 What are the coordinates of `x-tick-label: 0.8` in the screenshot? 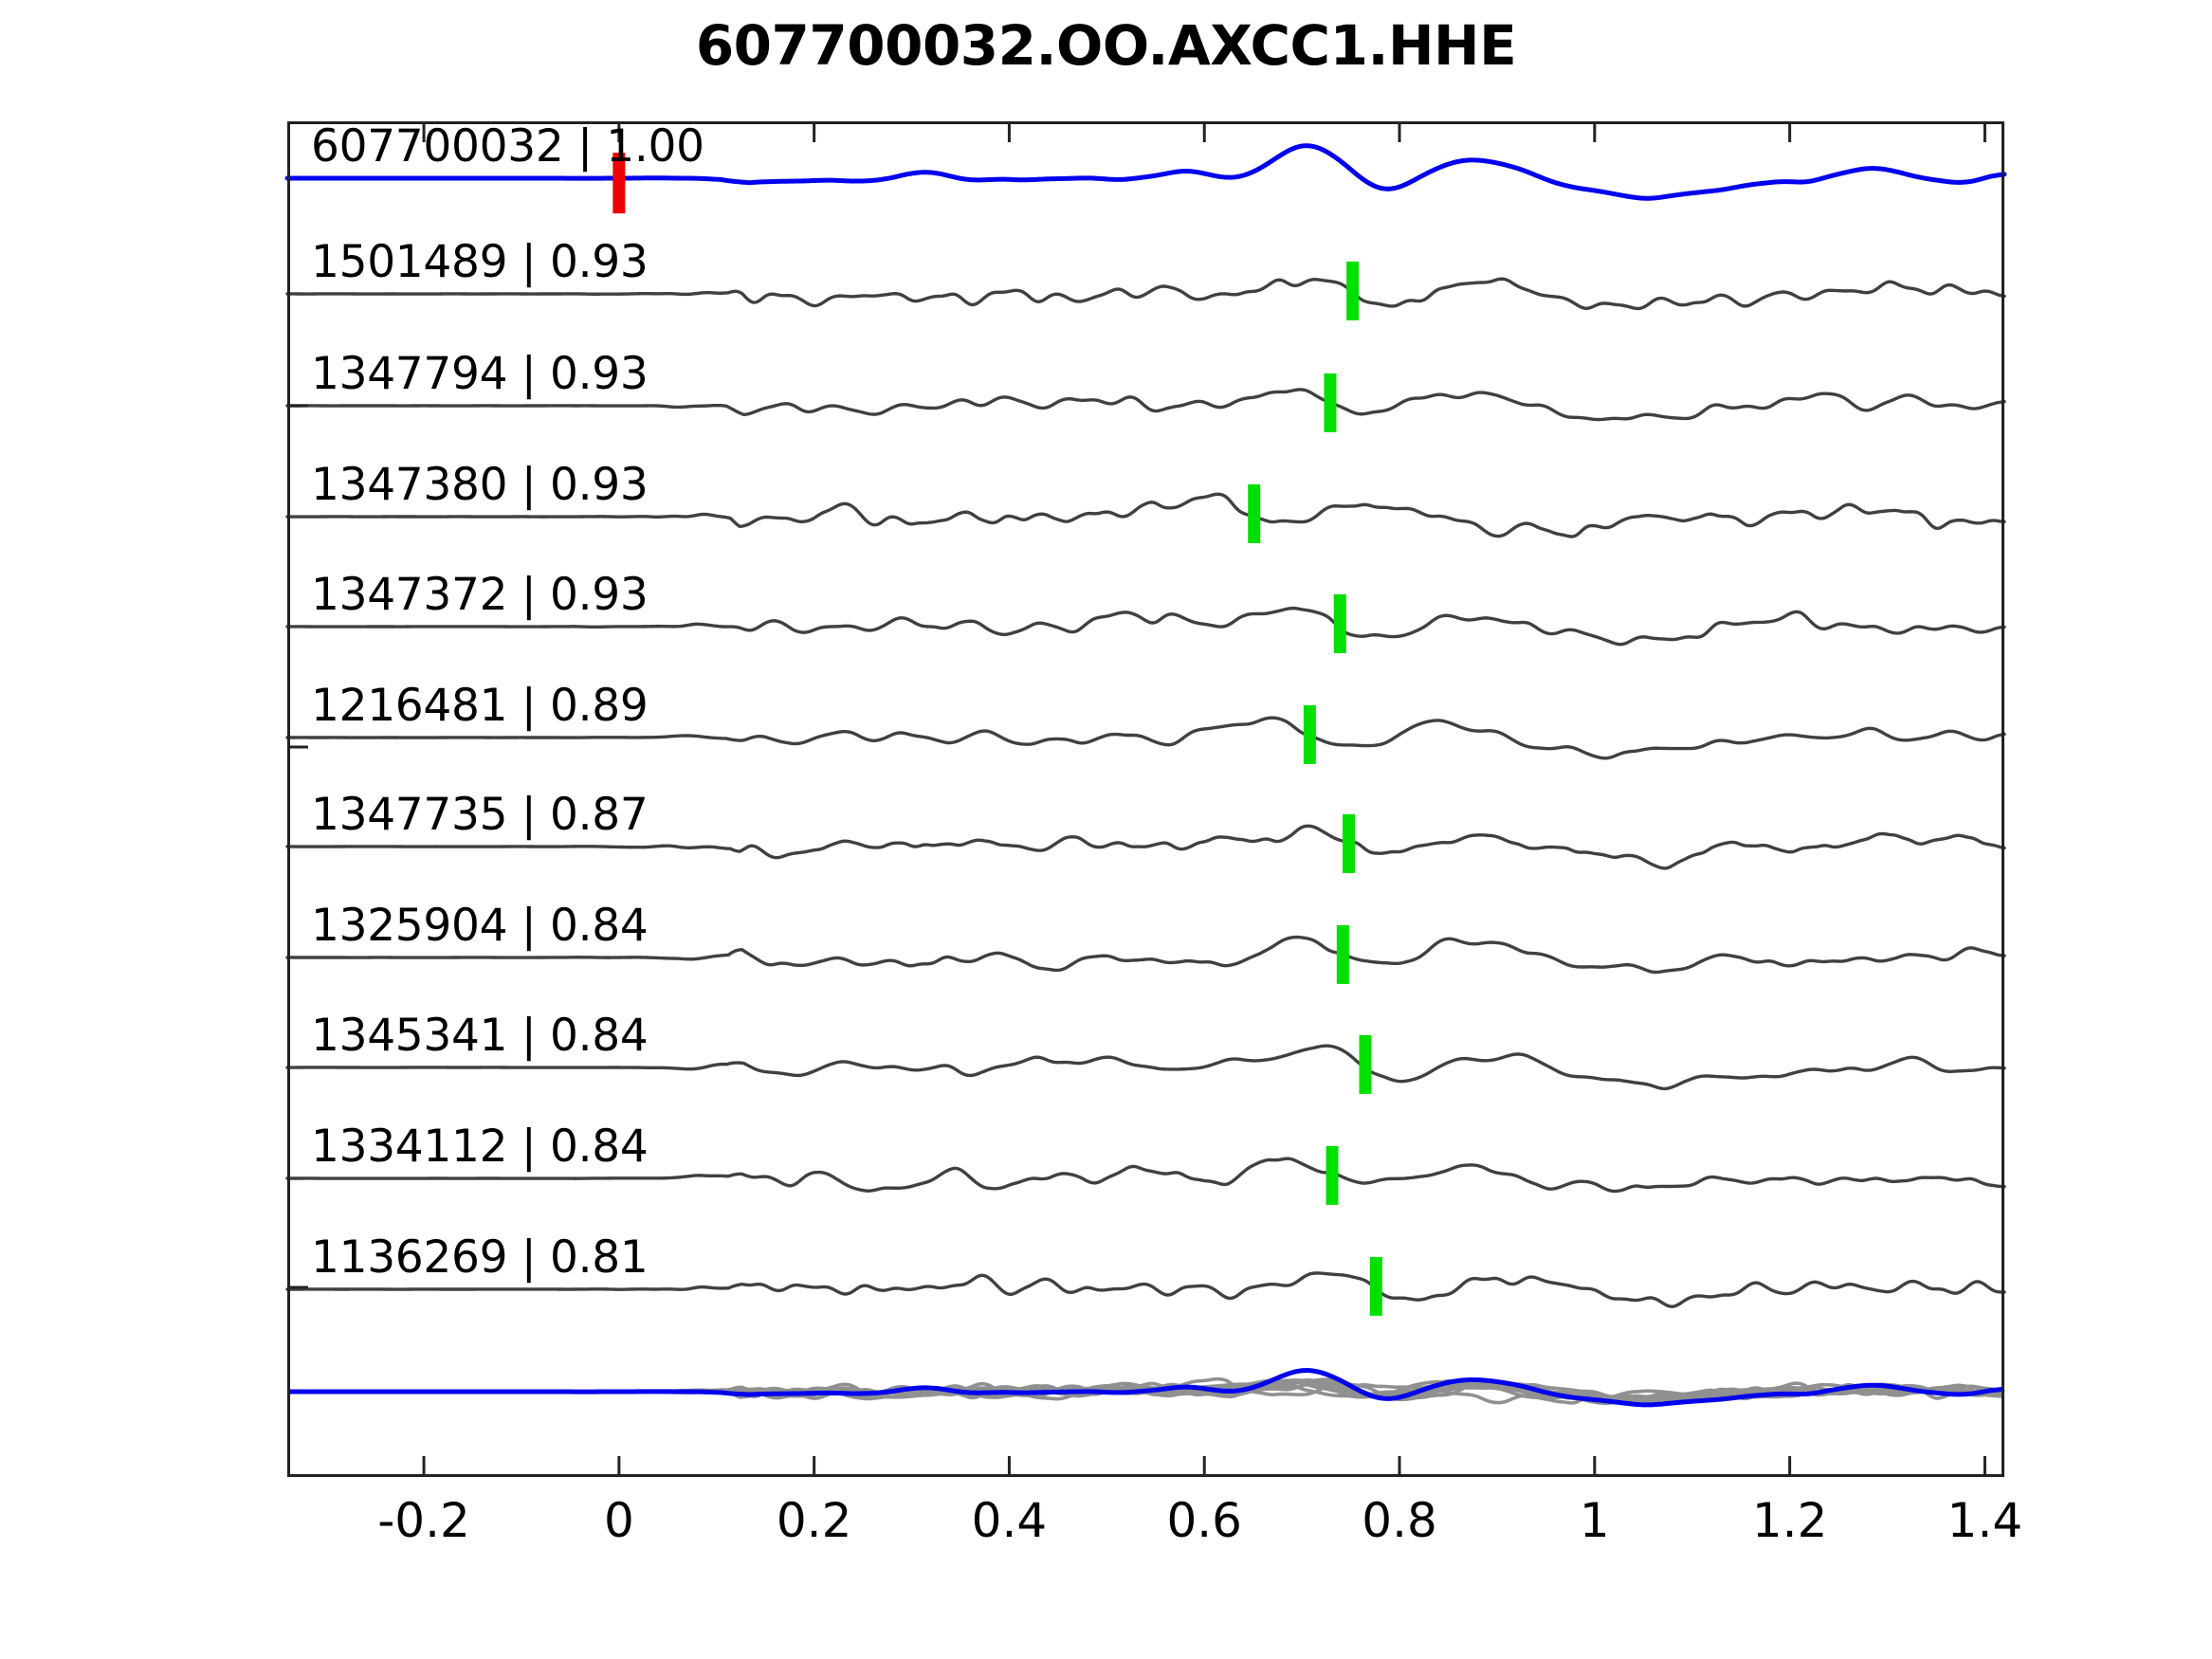 It's located at (1399, 1520).